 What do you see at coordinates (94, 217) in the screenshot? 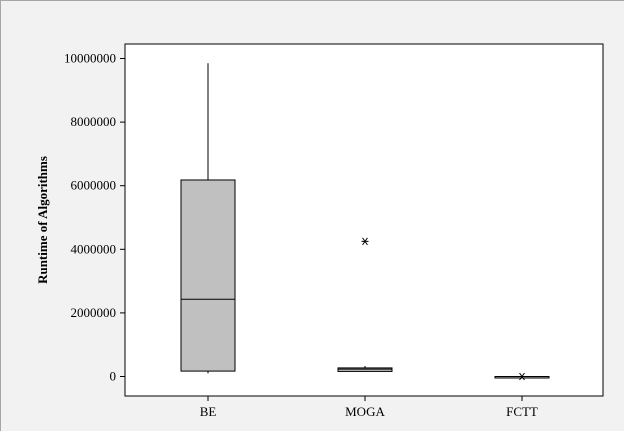
I see `y-axis: 0 2000000 4000000 6000000 8000000 10000000` at bounding box center [94, 217].